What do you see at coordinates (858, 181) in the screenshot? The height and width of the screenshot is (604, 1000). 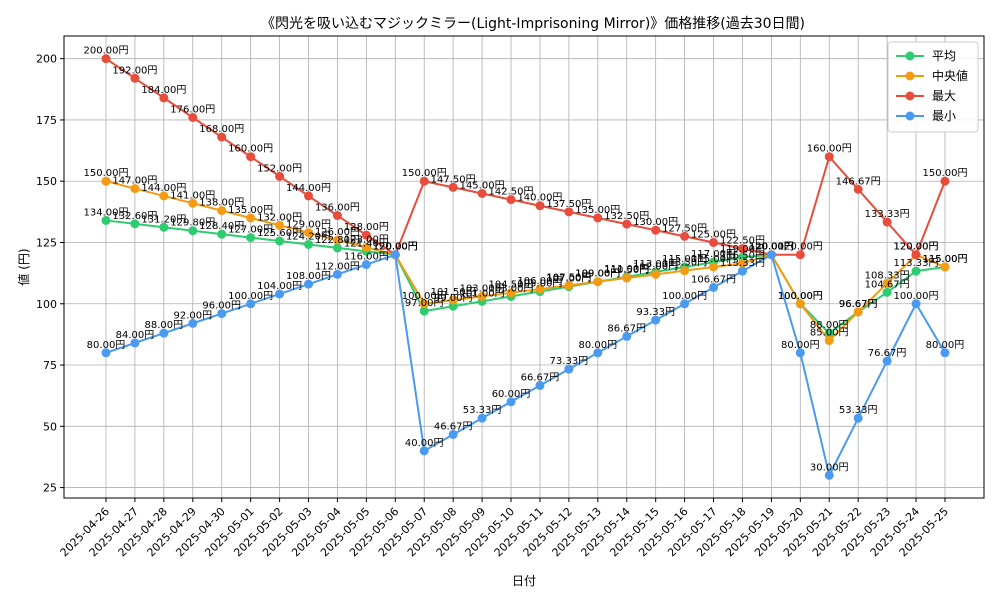 I see `data-label: 146.67円` at bounding box center [858, 181].